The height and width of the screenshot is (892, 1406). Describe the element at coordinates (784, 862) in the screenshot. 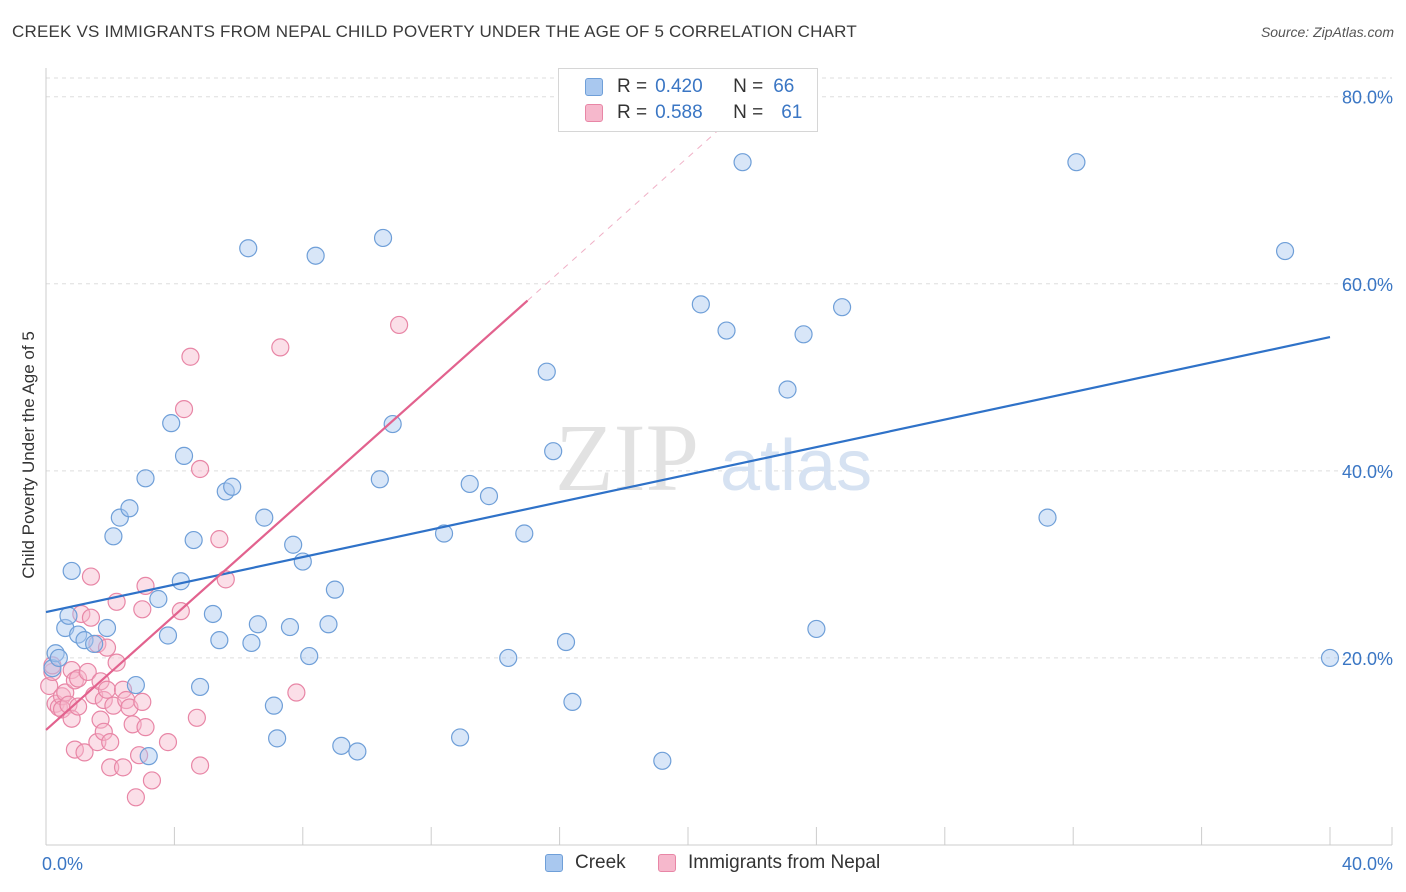

I see `bottom-legend-nepal-label: Immigrants from Nepal` at that location.